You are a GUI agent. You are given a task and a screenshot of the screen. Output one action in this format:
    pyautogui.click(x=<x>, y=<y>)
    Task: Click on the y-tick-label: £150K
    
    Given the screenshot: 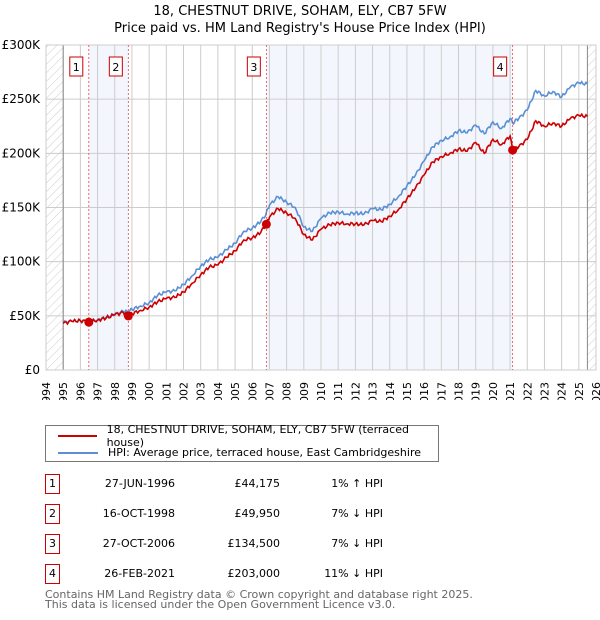 What is the action you would take?
    pyautogui.click(x=22, y=208)
    